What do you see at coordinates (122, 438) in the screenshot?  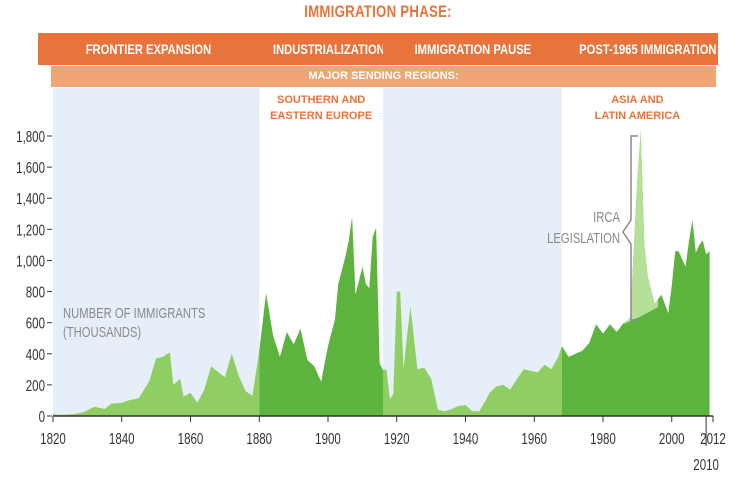 I see `x-tick-label: 1840` at bounding box center [122, 438].